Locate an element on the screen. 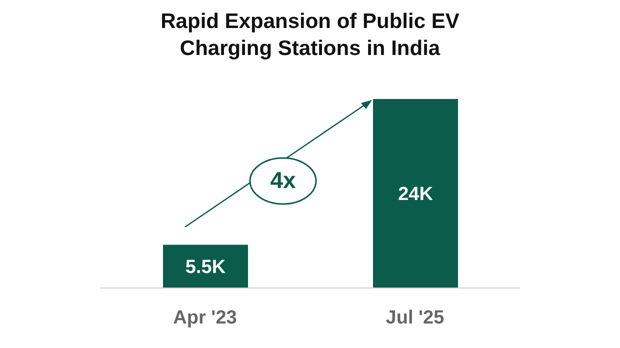 The image size is (620, 348). annotation: 4x is located at coordinates (283, 180).